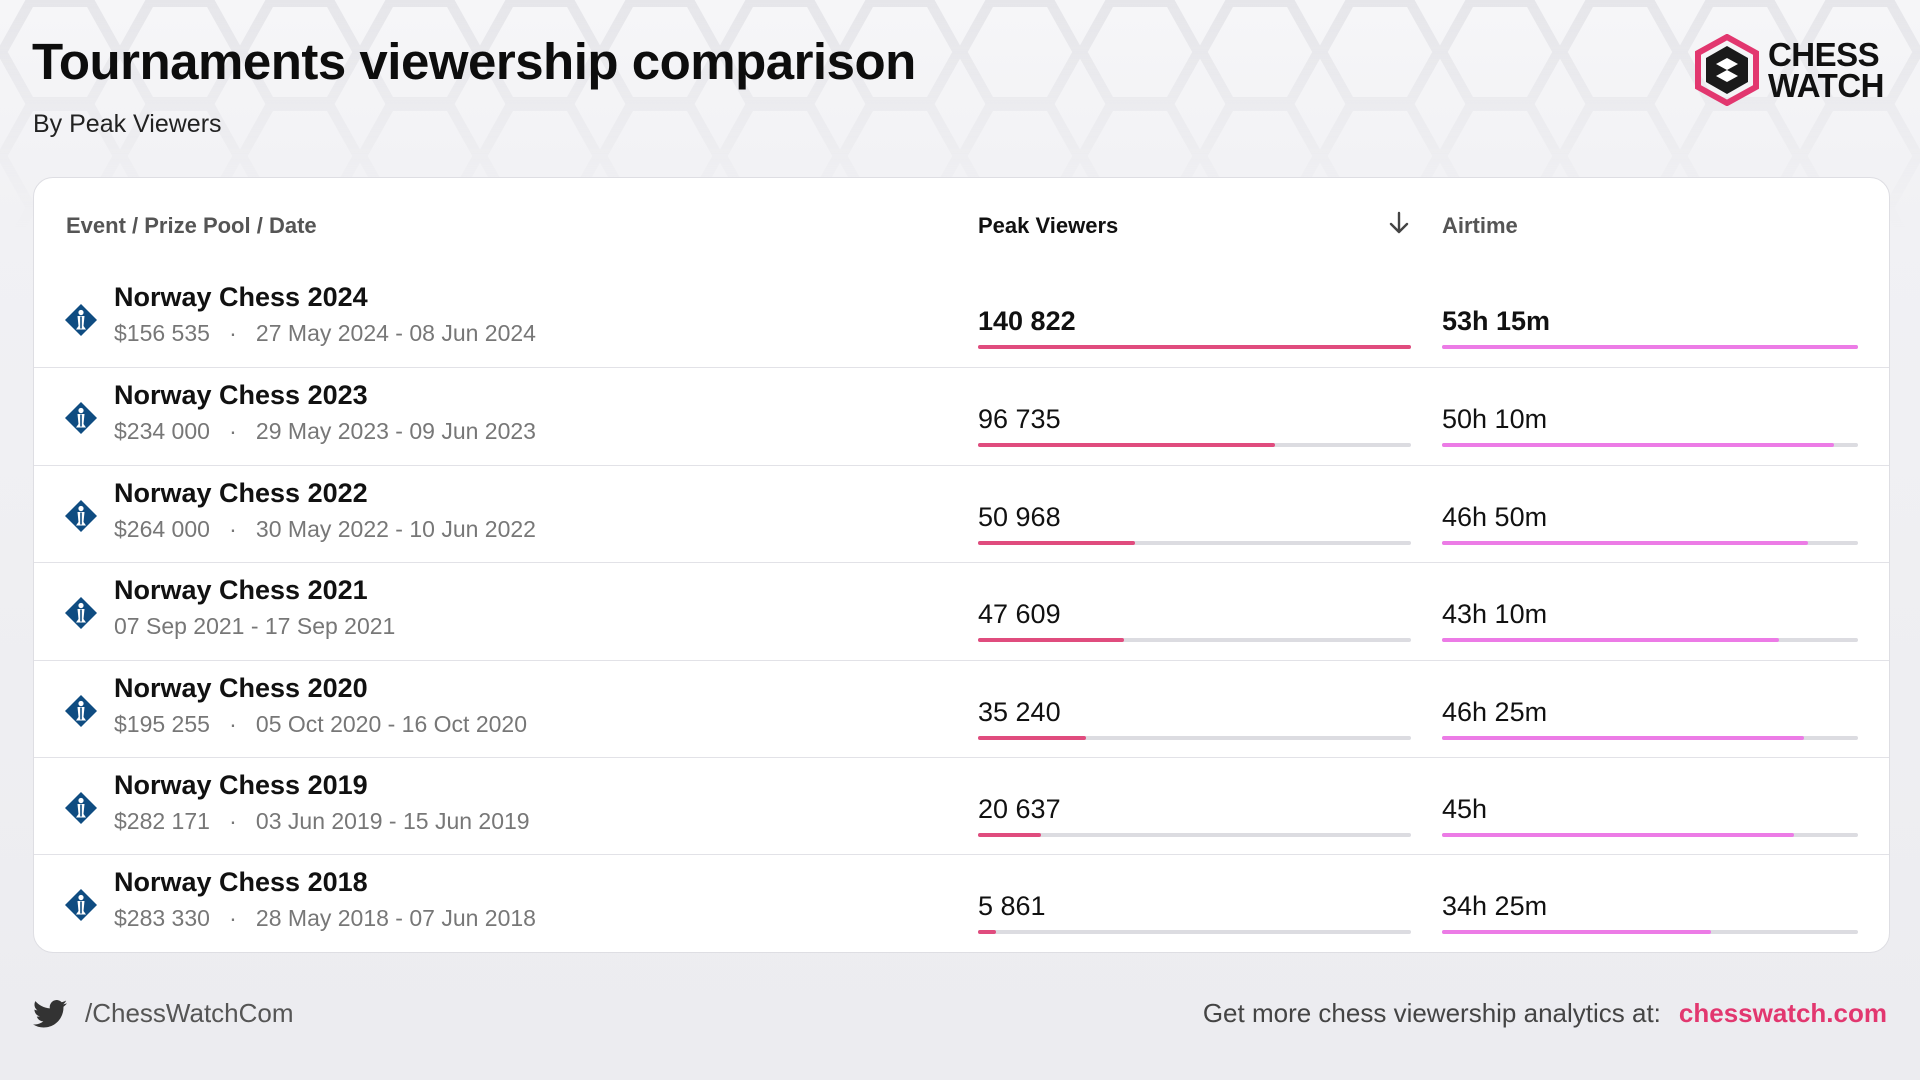 The width and height of the screenshot is (1920, 1080). Describe the element at coordinates (1019, 516) in the screenshot. I see `peak-viewers-value: 50 968` at that location.